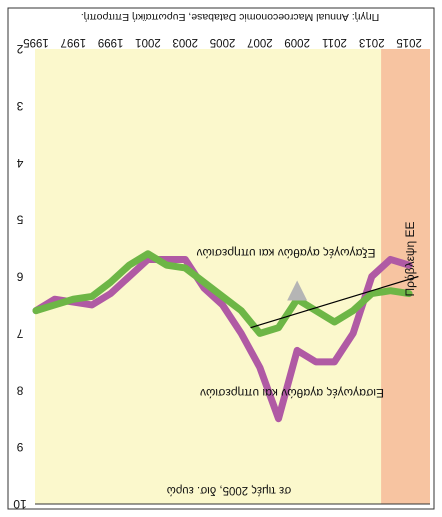  I want to click on annotation-marker-triangle, so click(297, 290).